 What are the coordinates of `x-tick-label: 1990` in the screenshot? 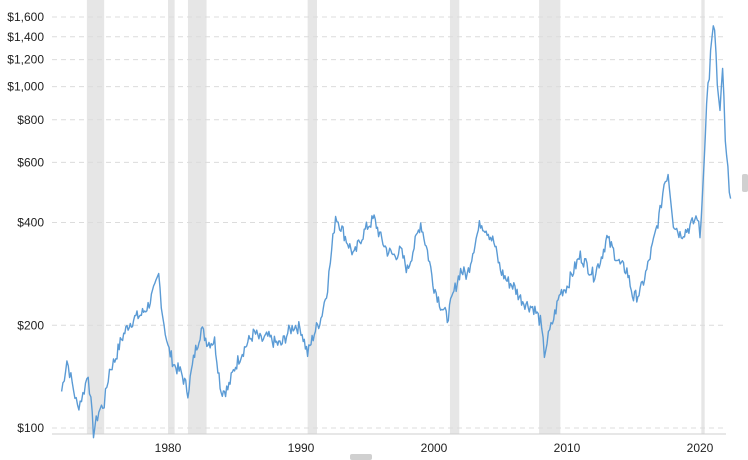 It's located at (301, 448).